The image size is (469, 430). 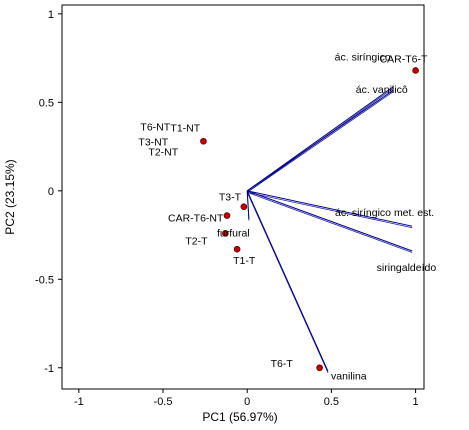 What do you see at coordinates (382, 90) in the screenshot?
I see `loading-label-ac-vanilico: ác. vanilicô` at bounding box center [382, 90].